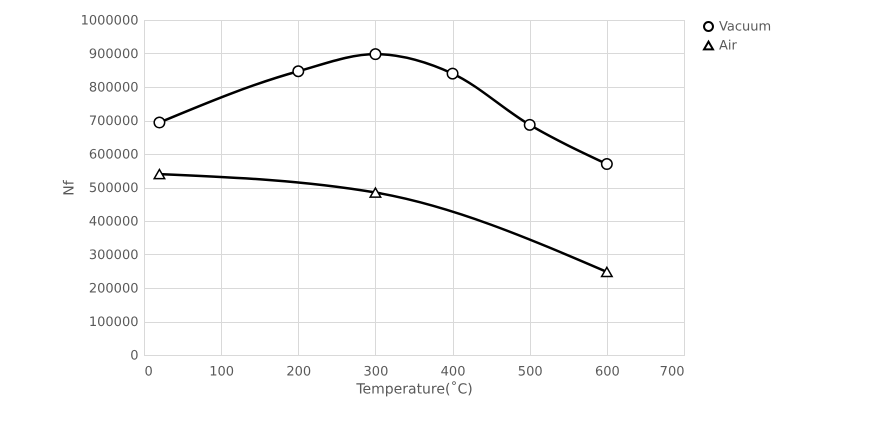 The height and width of the screenshot is (438, 891). I want to click on legend-label: Vacuum, so click(745, 27).